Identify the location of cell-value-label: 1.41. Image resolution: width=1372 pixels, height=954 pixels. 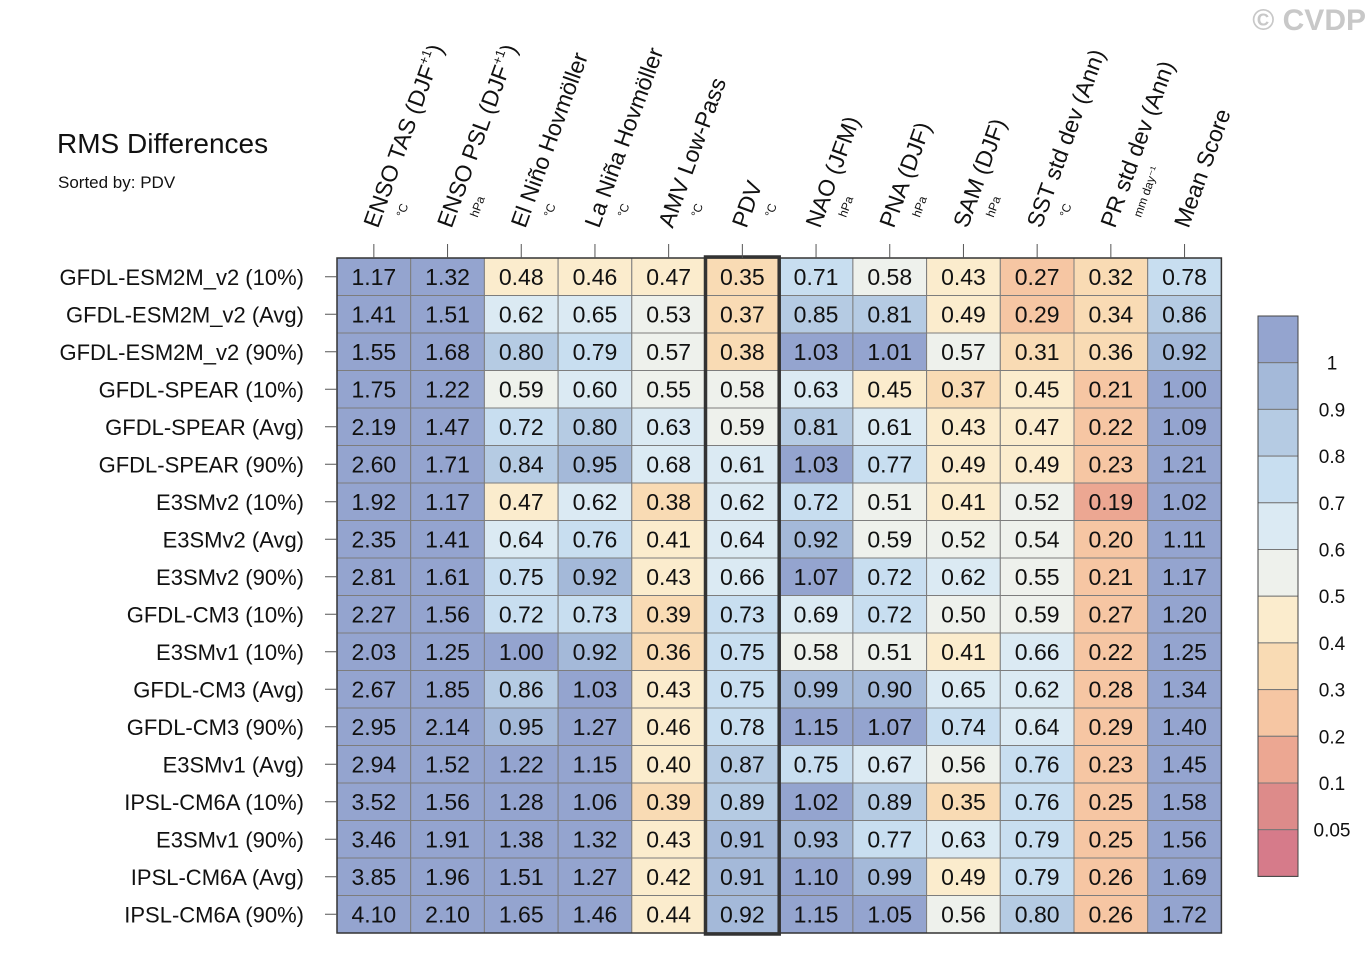
(373, 314).